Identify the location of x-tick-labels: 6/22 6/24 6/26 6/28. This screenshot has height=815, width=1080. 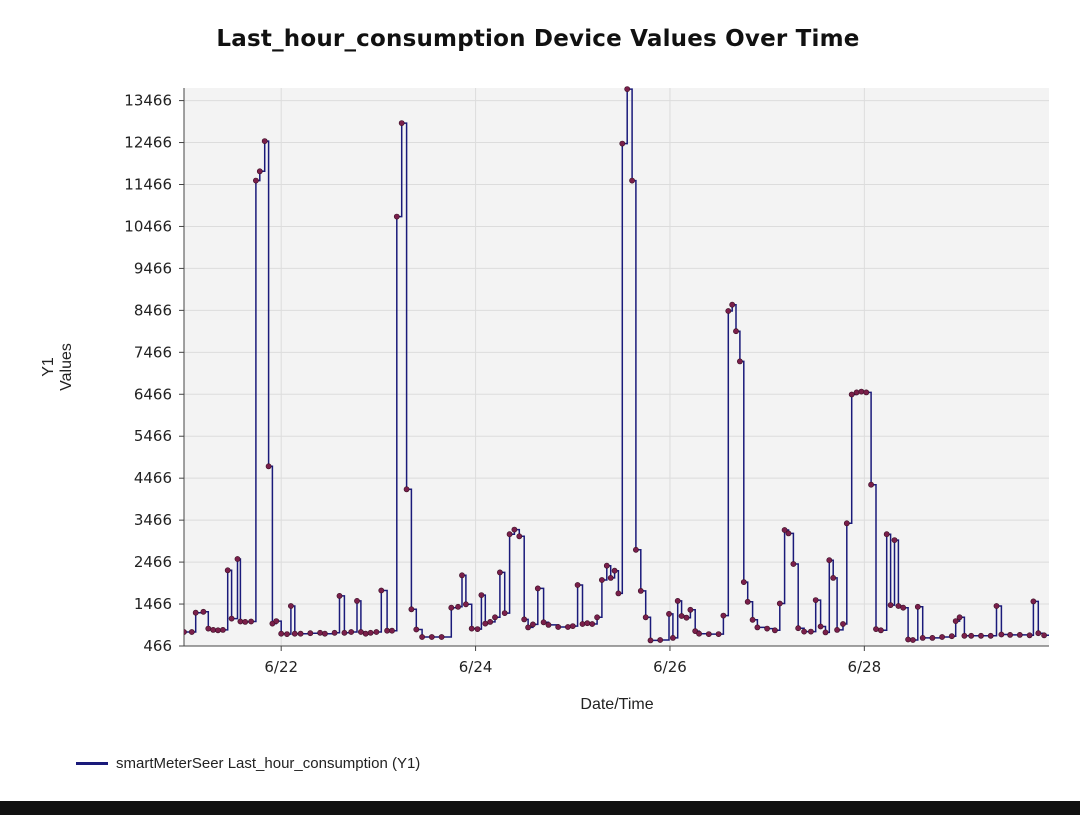
(572, 667).